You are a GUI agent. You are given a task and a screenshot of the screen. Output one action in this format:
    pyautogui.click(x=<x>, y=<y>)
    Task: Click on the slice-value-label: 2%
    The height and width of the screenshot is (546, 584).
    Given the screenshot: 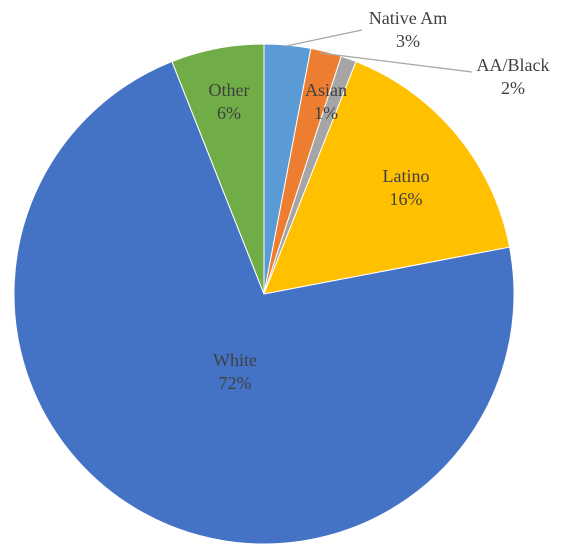 What is the action you would take?
    pyautogui.click(x=513, y=88)
    